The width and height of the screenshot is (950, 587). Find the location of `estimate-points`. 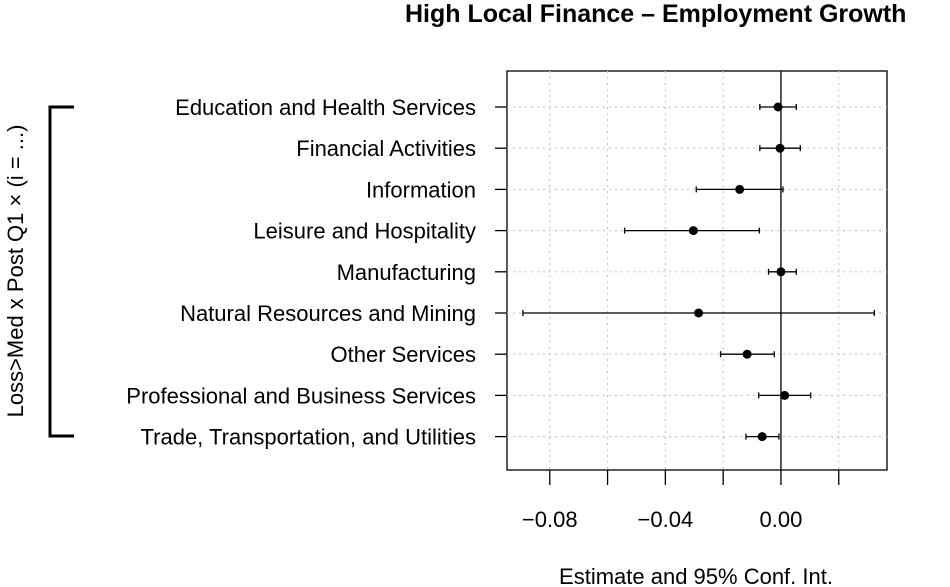

estimate-points is located at coordinates (739, 272).